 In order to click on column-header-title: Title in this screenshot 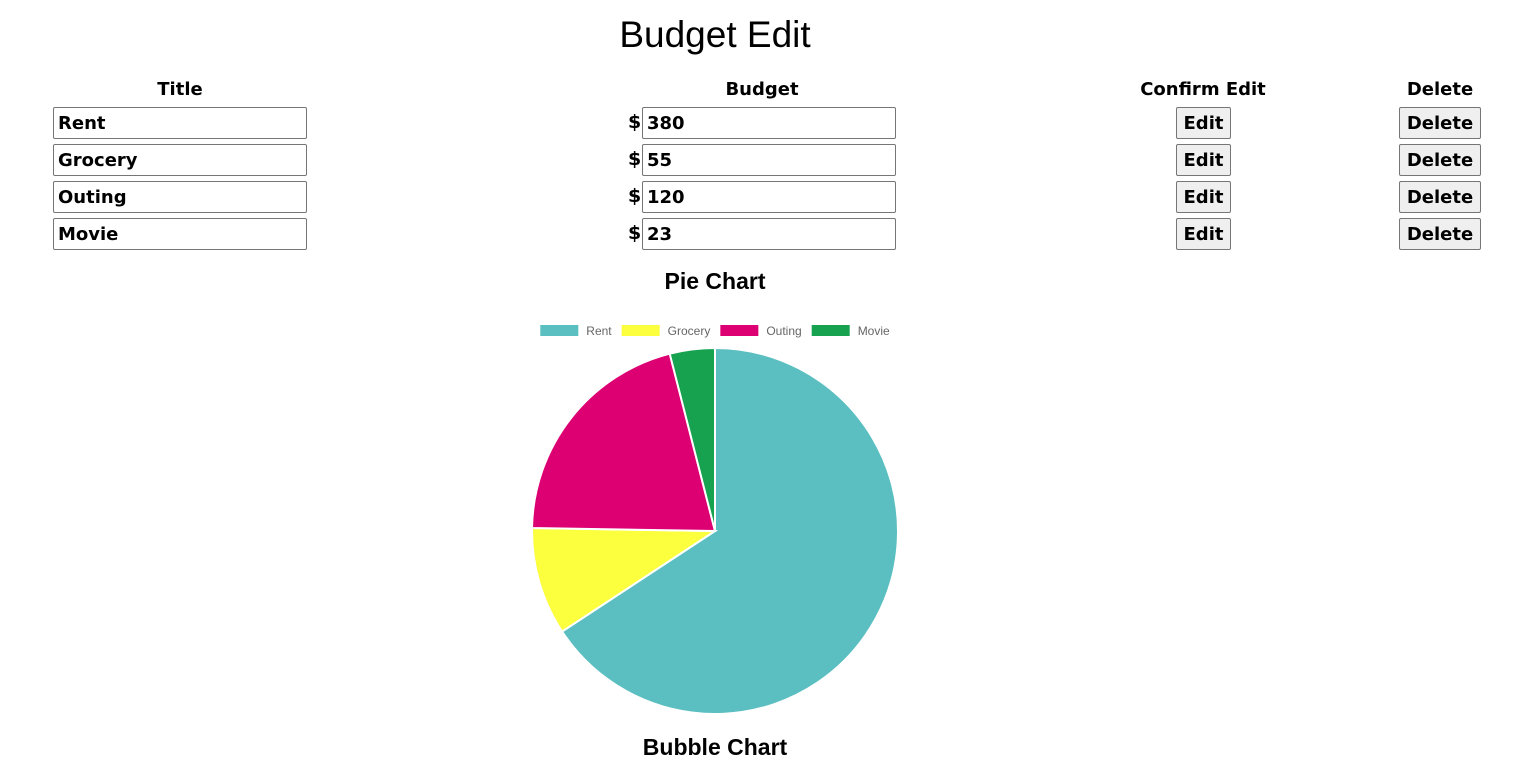, I will do `click(180, 89)`.